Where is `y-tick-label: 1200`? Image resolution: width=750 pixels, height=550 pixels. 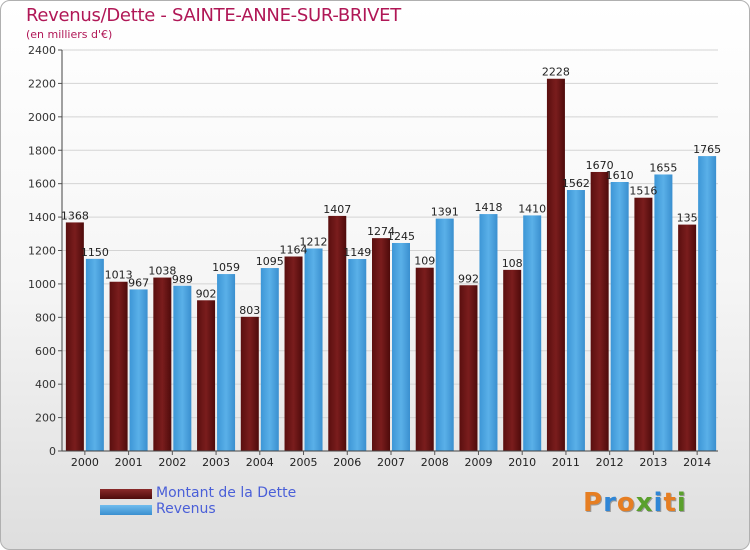 y-tick-label: 1200 is located at coordinates (42, 251).